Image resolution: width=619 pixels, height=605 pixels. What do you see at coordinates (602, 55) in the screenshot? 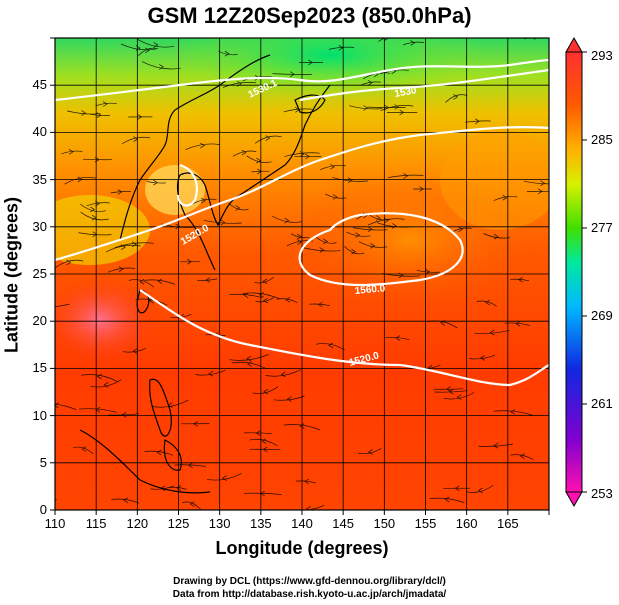
I see `colorbar-tick-label: 293` at bounding box center [602, 55].